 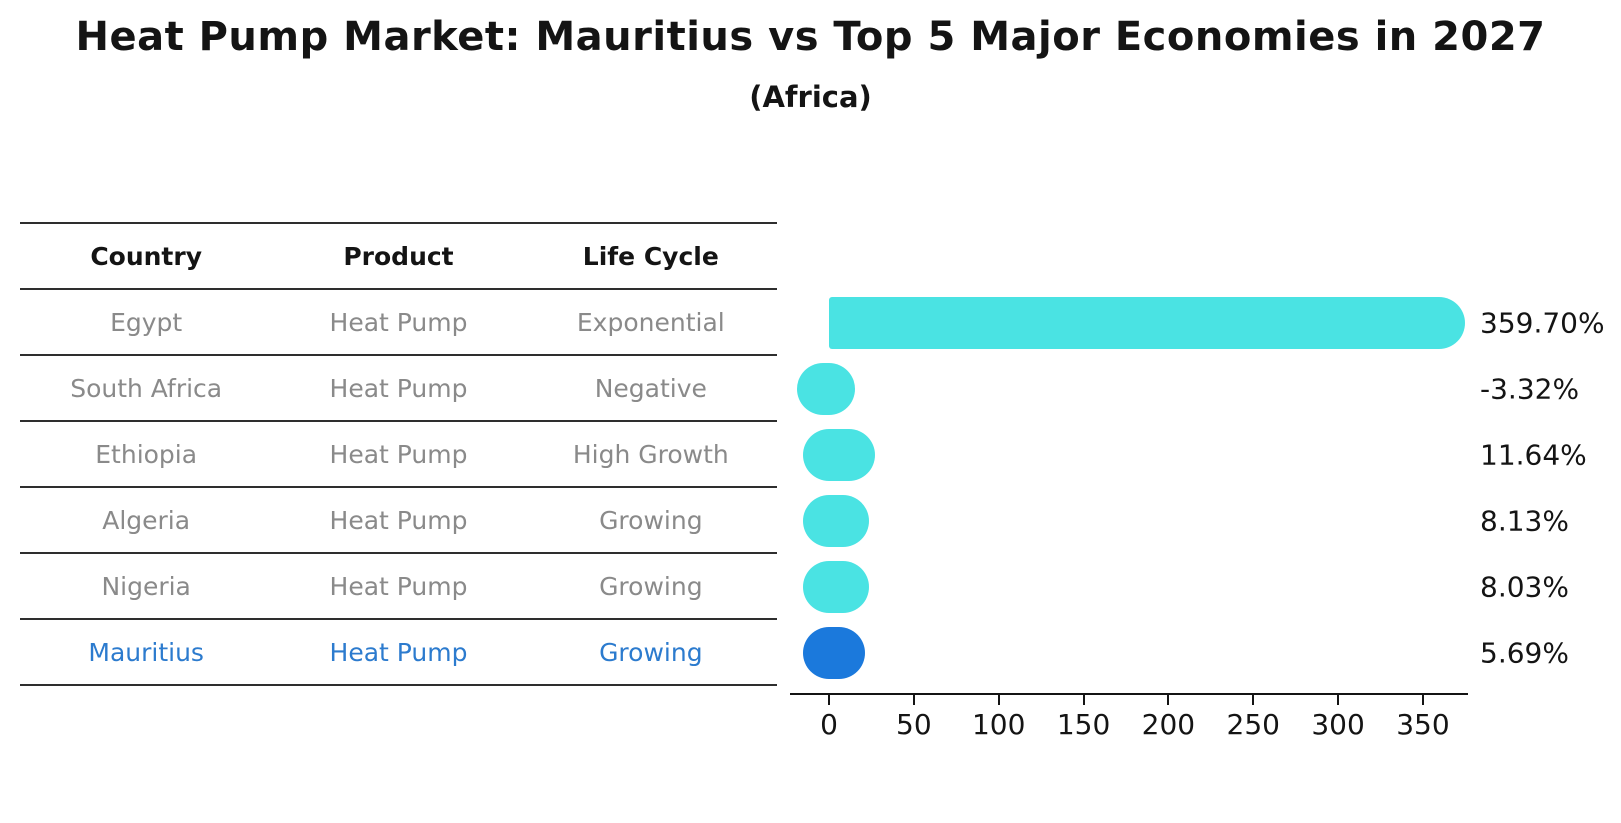 I want to click on bar-egypt, so click(x=1147, y=323).